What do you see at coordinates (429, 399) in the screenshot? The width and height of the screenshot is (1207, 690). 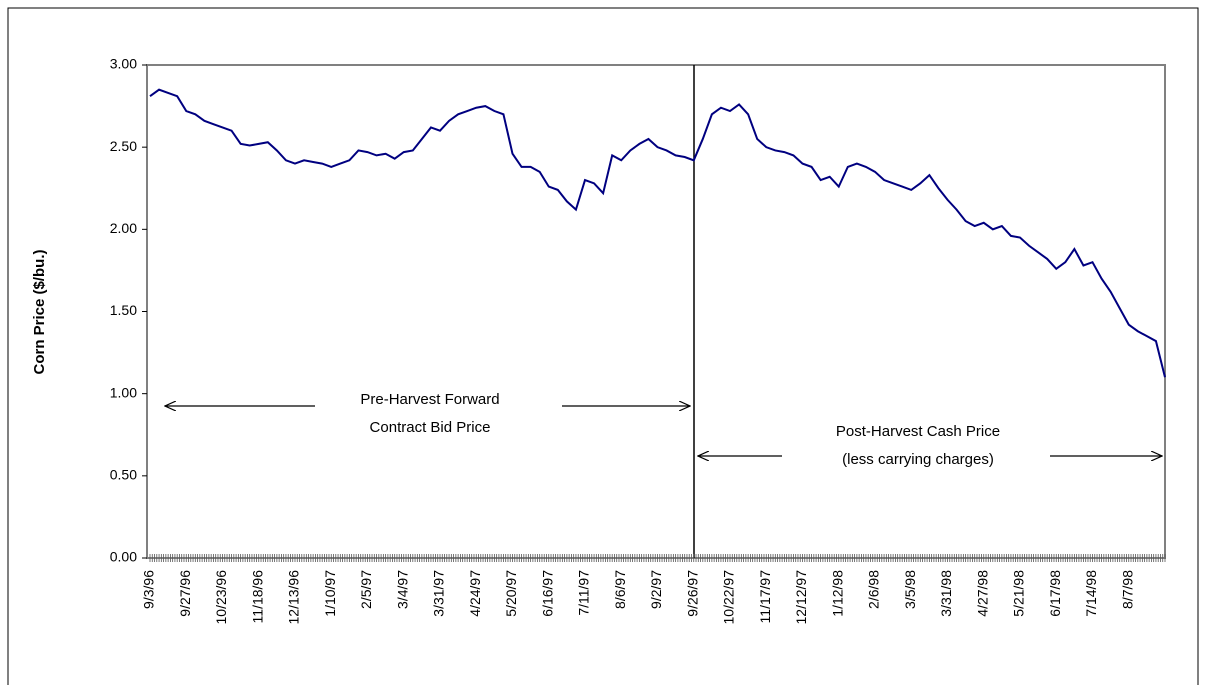 I see `annotation: Pre-Harvest Forward` at bounding box center [429, 399].